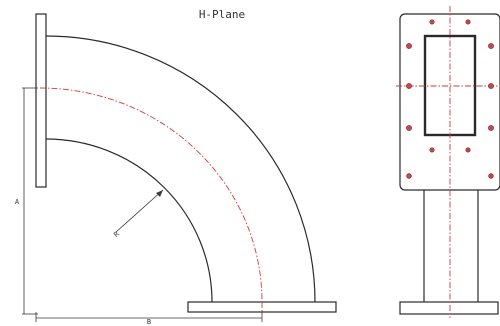 The width and height of the screenshot is (500, 326). Describe the element at coordinates (449, 308) in the screenshot. I see `end-view-bottom-flange` at that location.